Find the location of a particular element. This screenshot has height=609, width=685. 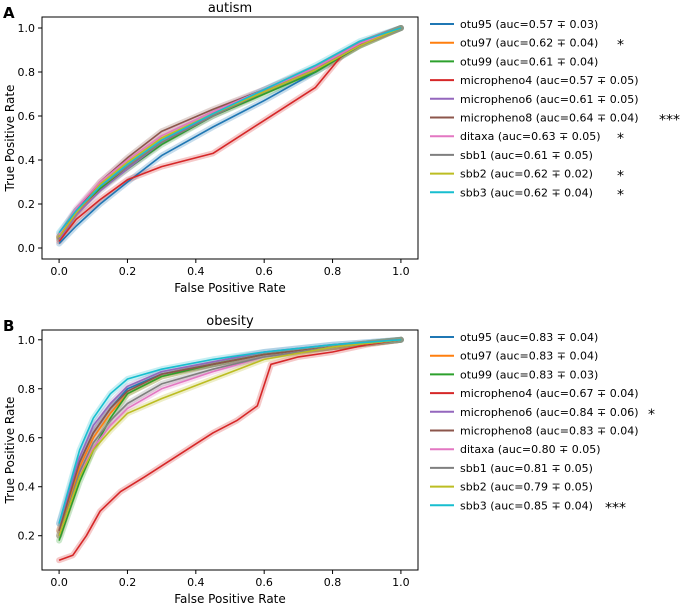

legend-entry: otu97 (auc=0.62 ∓ 0.04) is located at coordinates (529, 43).